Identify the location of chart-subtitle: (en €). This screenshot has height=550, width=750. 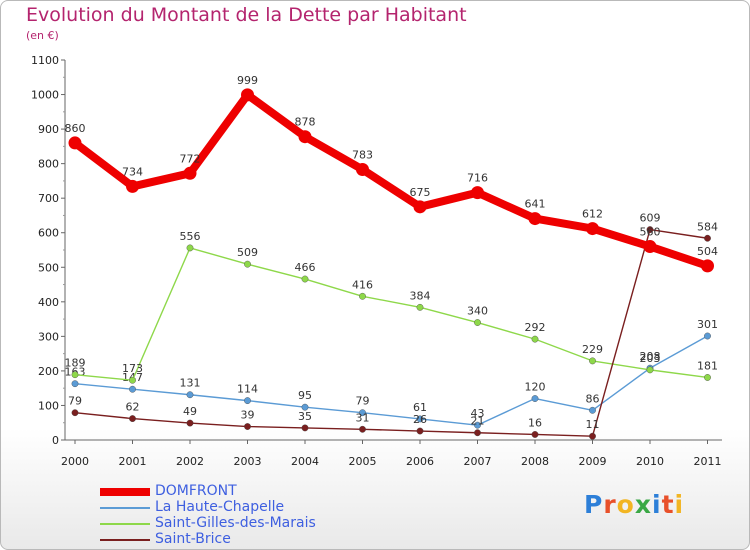
(42, 35).